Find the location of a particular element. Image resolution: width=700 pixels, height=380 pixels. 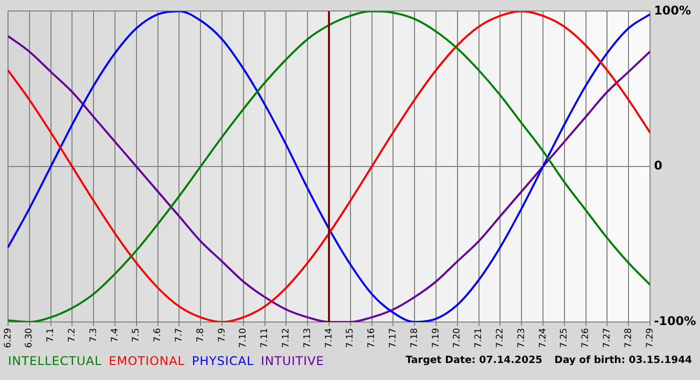

text: EMOTIONAL is located at coordinates (146, 361).